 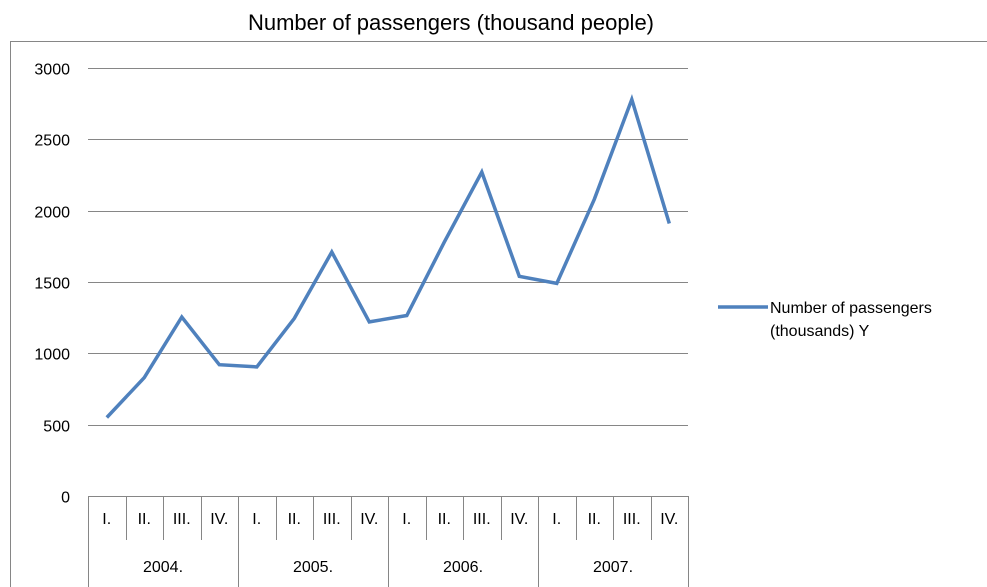 I want to click on category-axis, so click(x=388, y=541).